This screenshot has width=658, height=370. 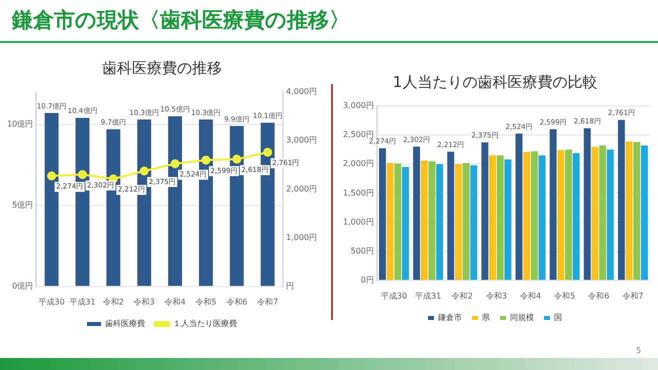 What do you see at coordinates (358, 105) in the screenshot?
I see `y-tick-label: 3,000円` at bounding box center [358, 105].